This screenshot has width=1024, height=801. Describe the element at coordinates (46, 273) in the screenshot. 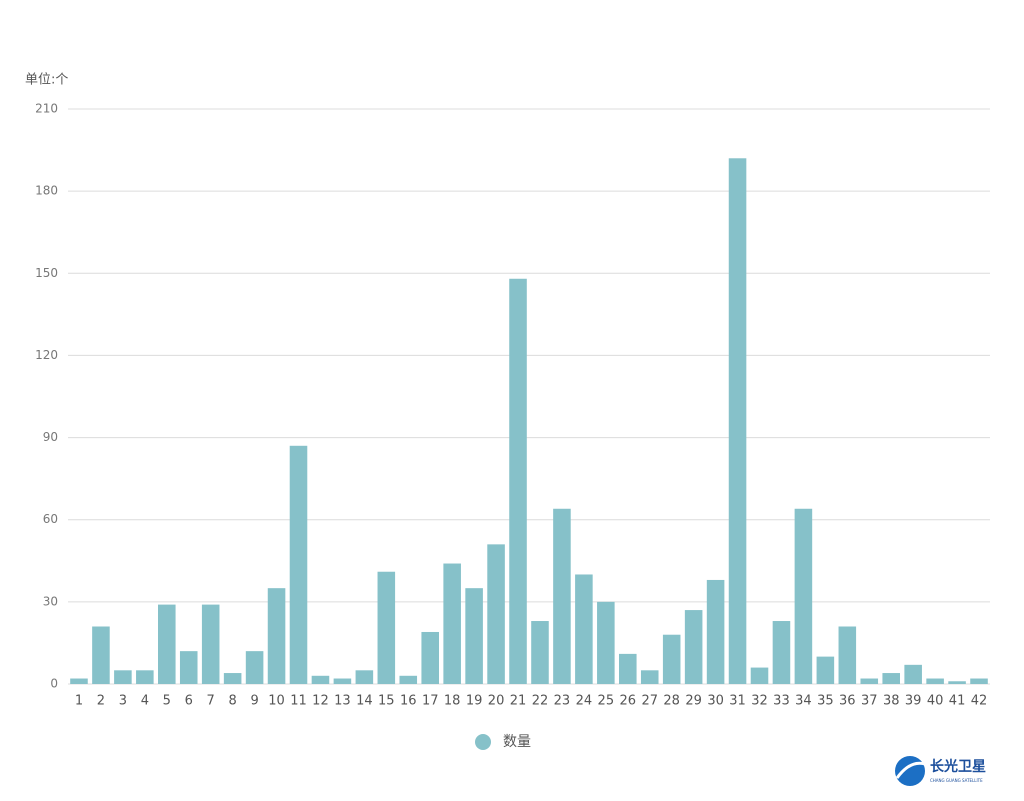

I see `y-tick-label: 150` at that location.